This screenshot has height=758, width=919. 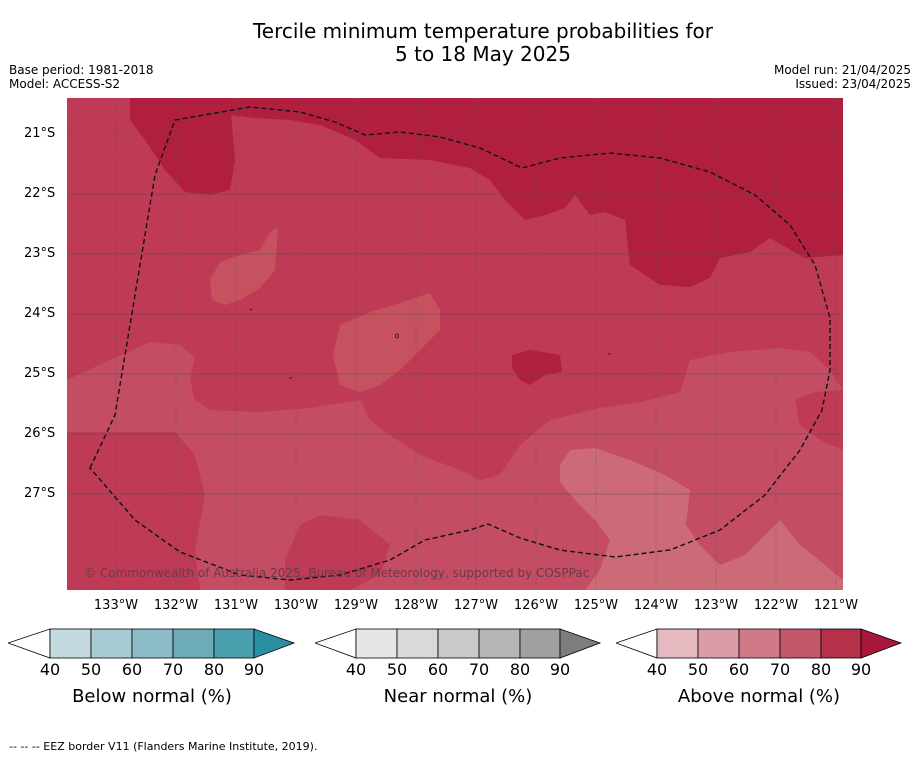 What do you see at coordinates (337, 552) in the screenshot?
I see `field-dark-south` at bounding box center [337, 552].